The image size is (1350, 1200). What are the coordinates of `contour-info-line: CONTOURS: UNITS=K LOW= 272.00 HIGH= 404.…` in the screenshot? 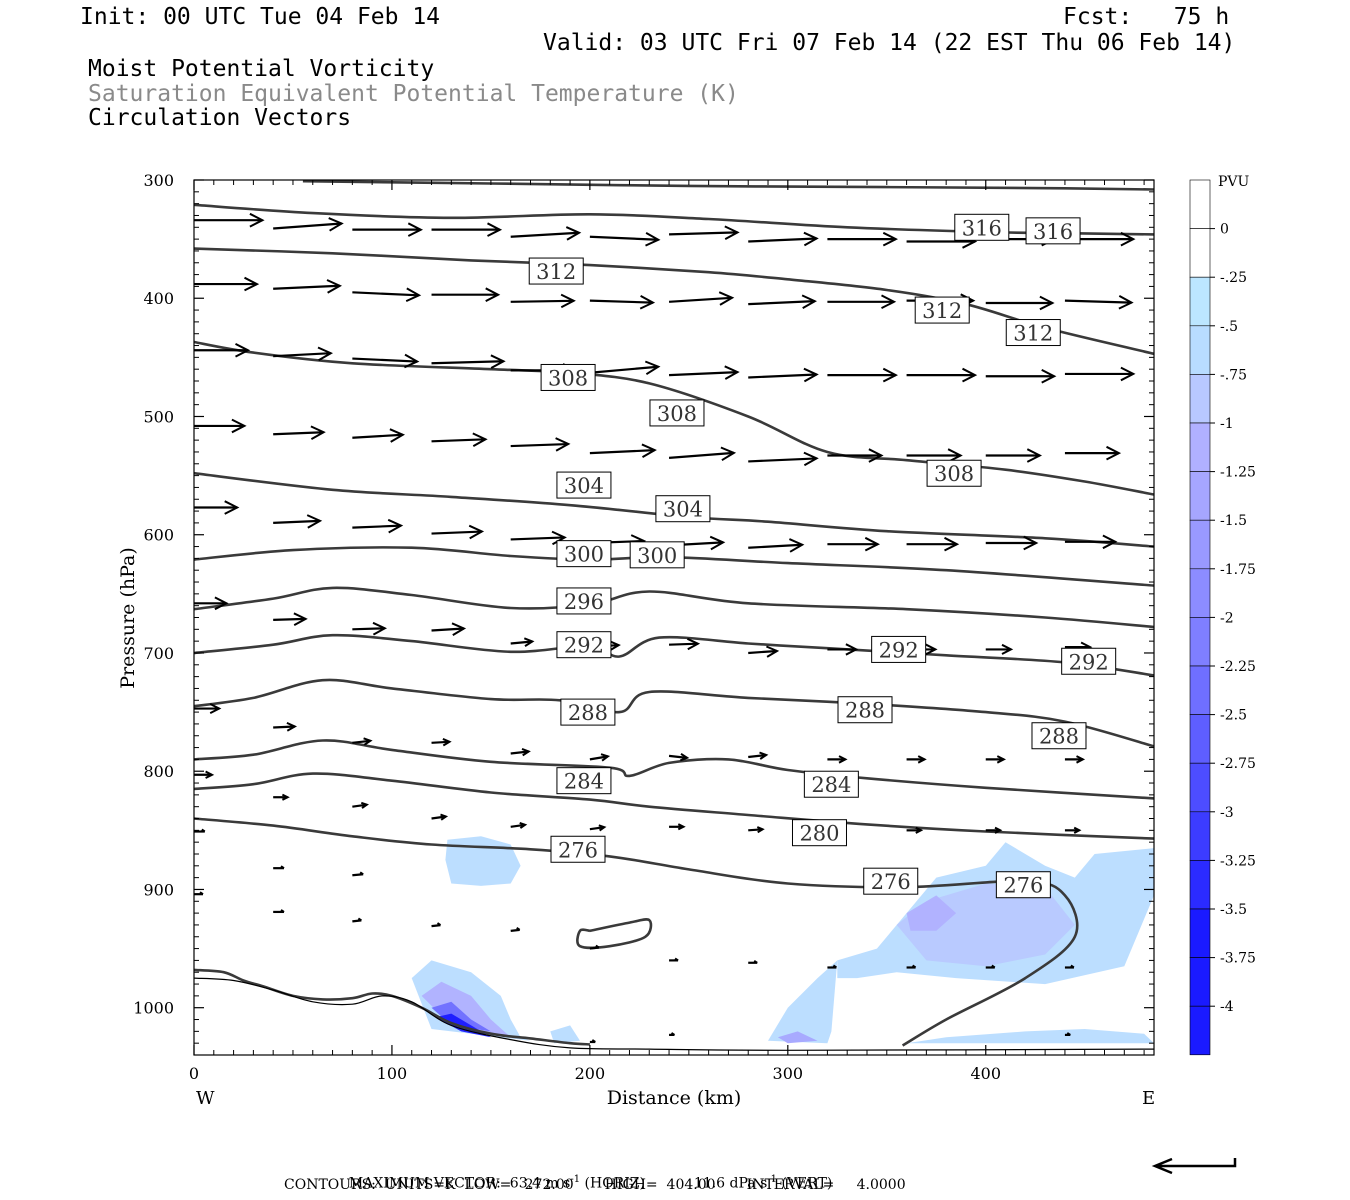 It's located at (595, 1185).